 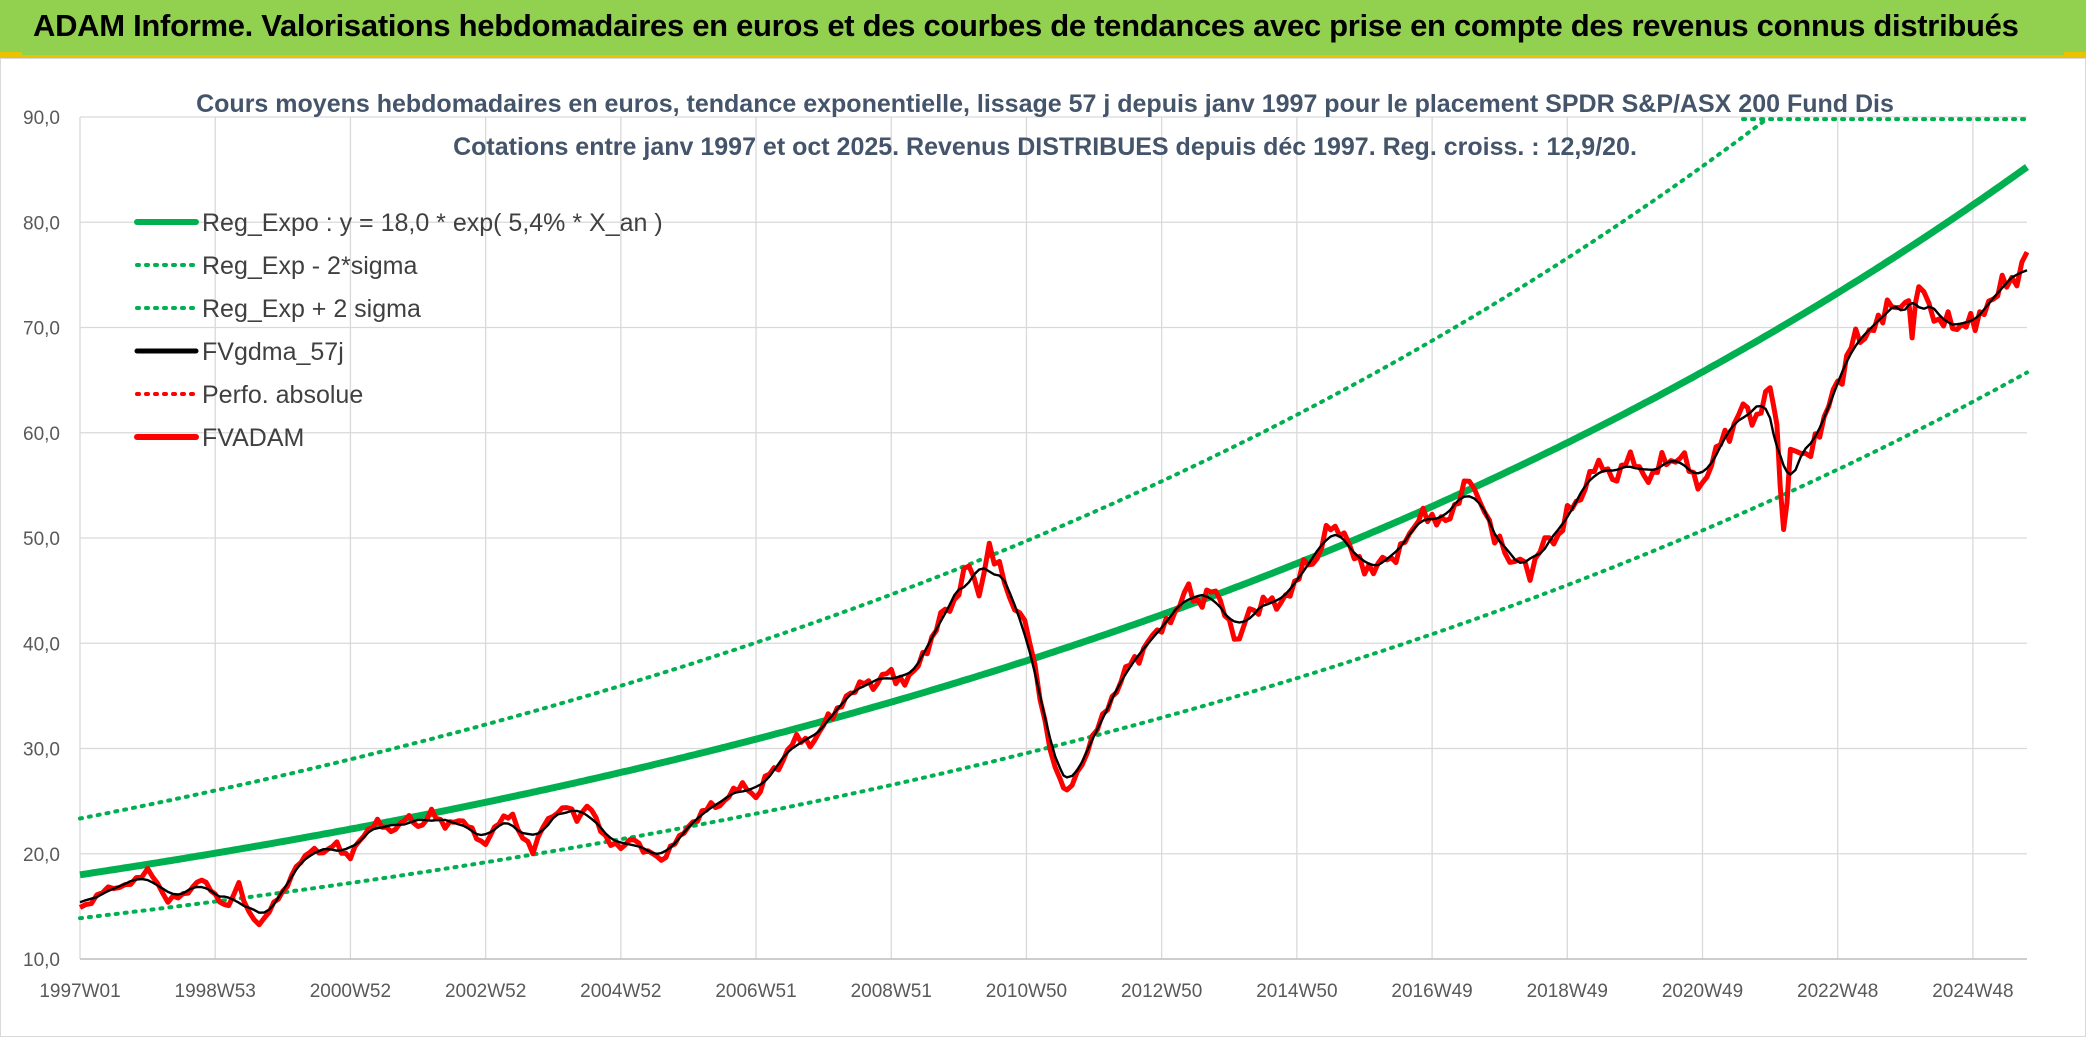 I want to click on y-tick-label: 50,0, so click(x=41, y=539).